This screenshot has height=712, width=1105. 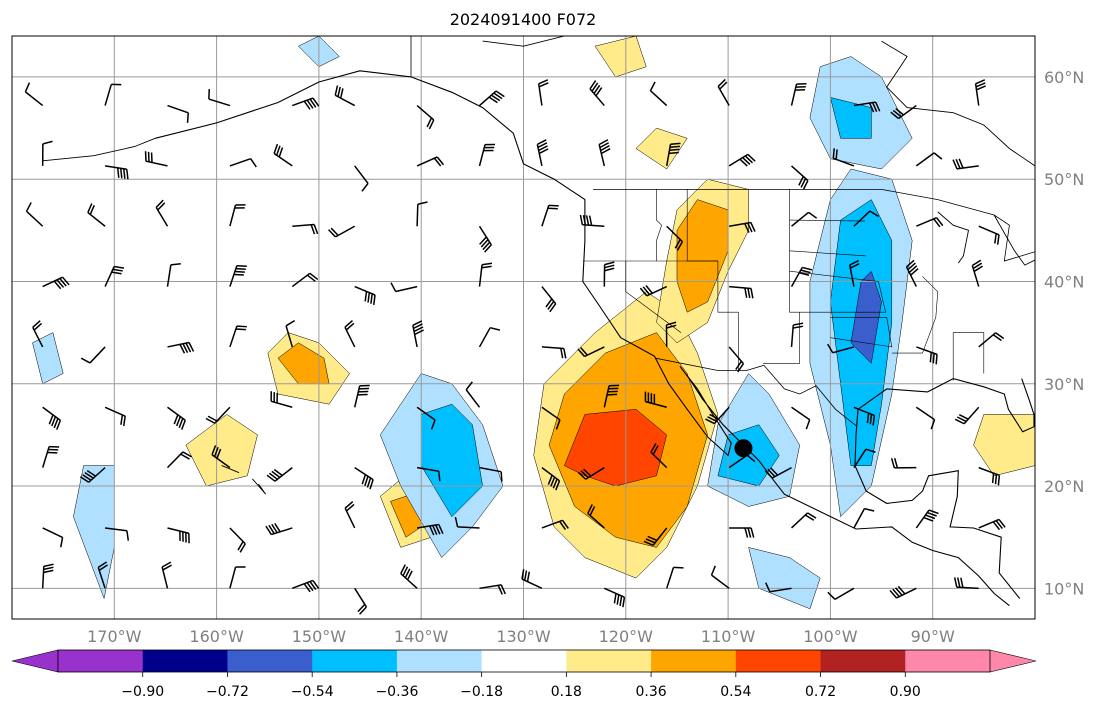 I want to click on colorbar-tick-label: 0.72, so click(x=820, y=692).